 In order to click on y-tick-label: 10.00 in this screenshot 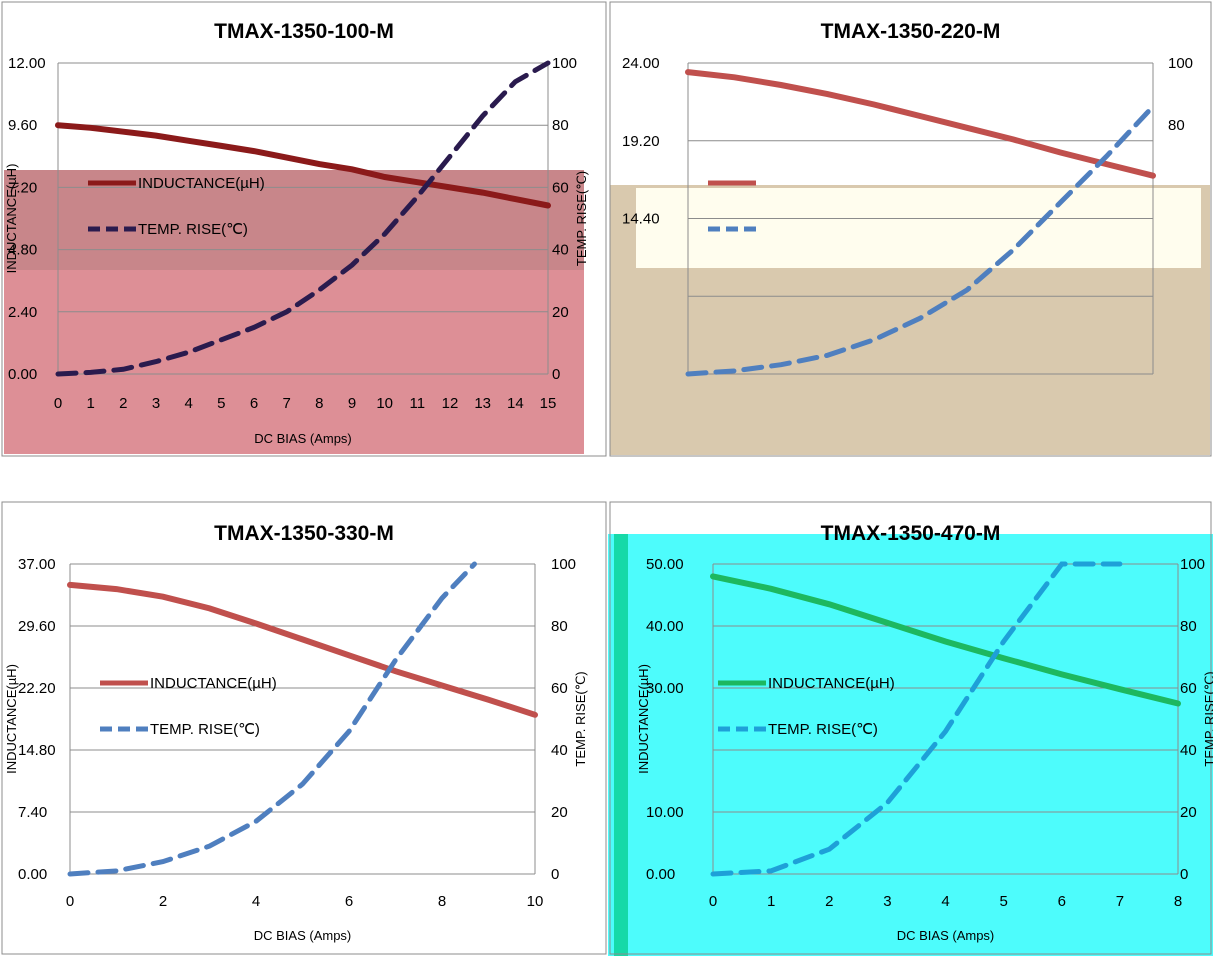, I will do `click(665, 812)`.